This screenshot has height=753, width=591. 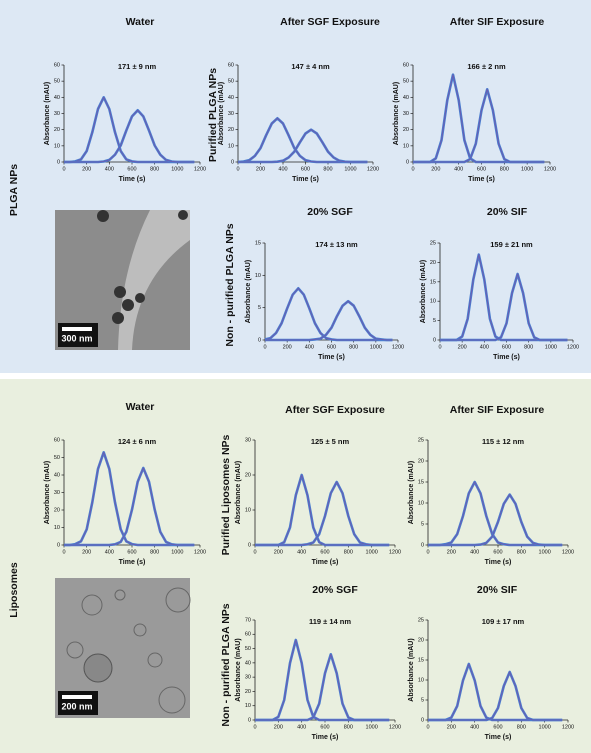 What do you see at coordinates (137, 441) in the screenshot?
I see `chart-title: 124 ± 6 nm` at bounding box center [137, 441].